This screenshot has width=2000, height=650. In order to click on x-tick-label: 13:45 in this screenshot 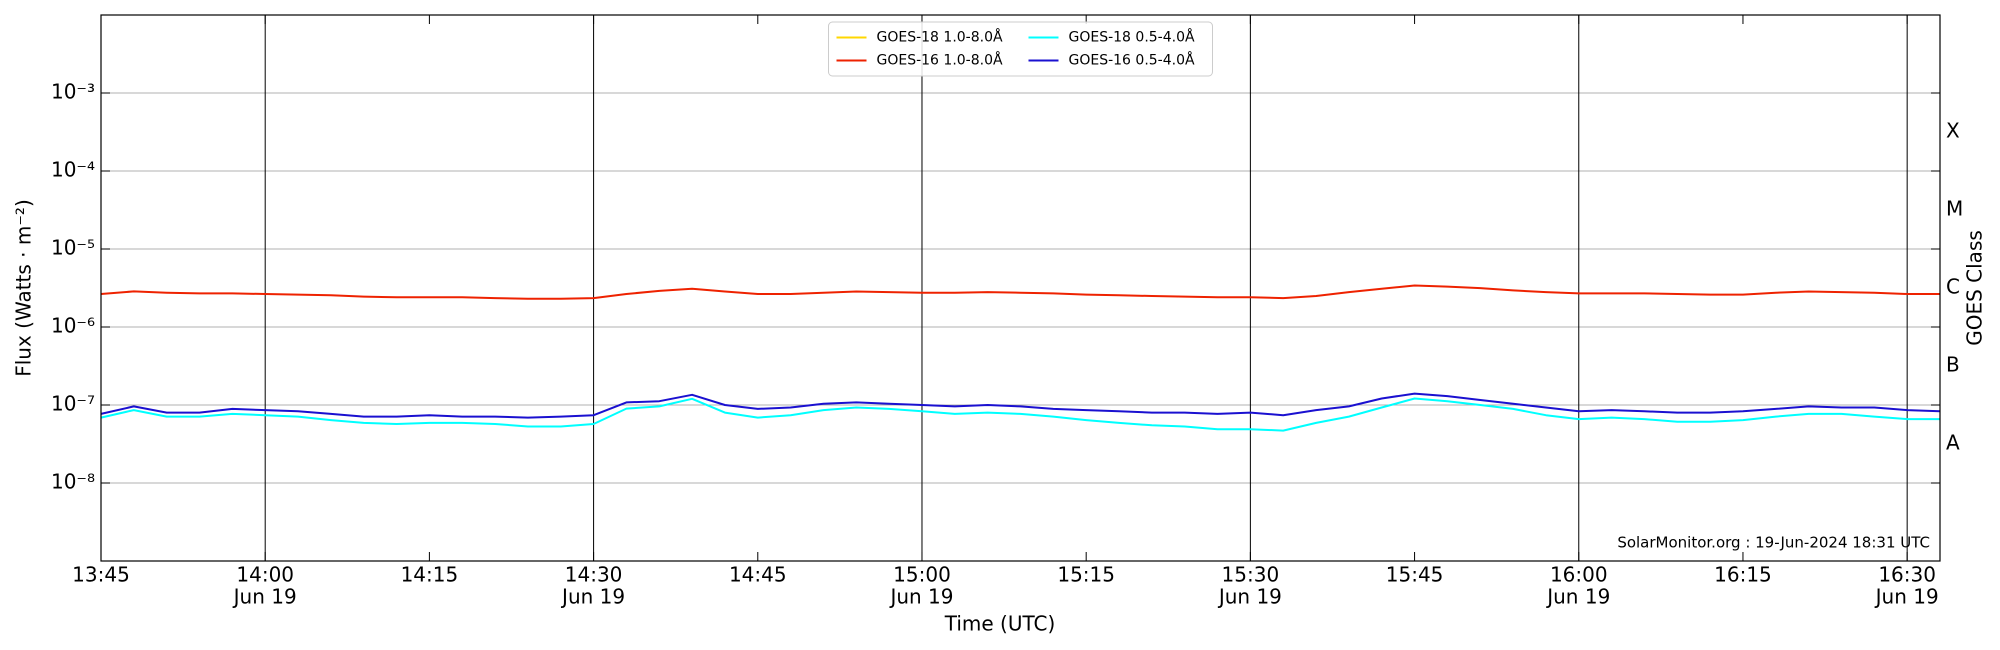, I will do `click(101, 575)`.